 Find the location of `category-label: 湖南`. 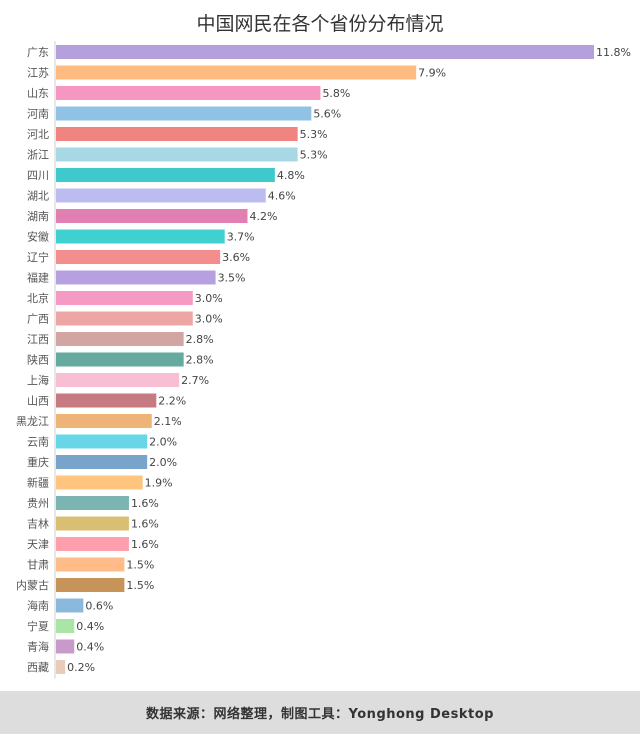

category-label: 湖南 is located at coordinates (38, 216).